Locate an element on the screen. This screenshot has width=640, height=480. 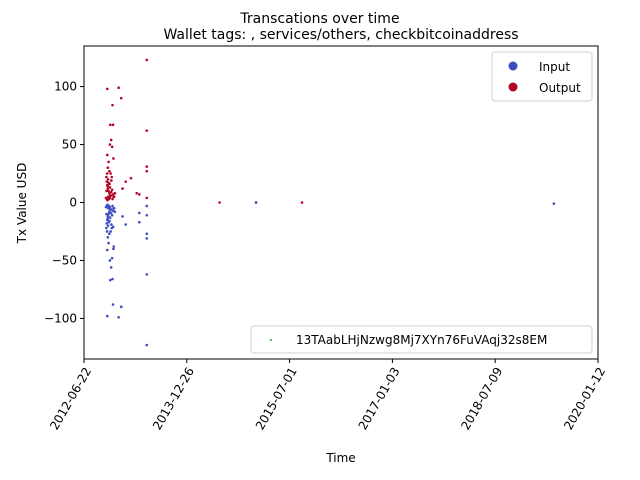
x-axis-label: Time is located at coordinates (340, 458).